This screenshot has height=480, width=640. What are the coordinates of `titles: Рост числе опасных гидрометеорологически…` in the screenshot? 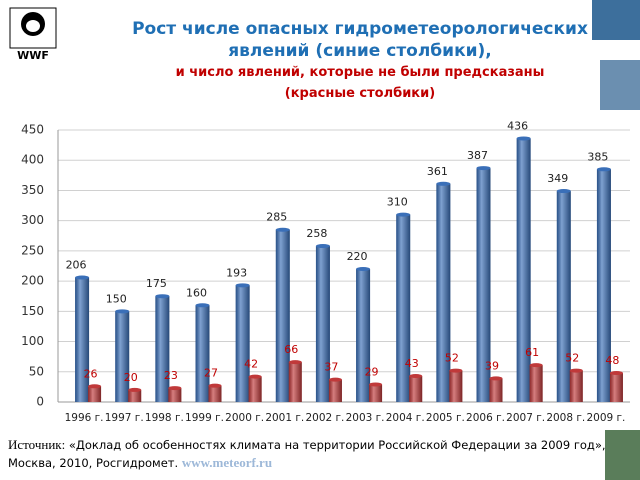 It's located at (360, 61).